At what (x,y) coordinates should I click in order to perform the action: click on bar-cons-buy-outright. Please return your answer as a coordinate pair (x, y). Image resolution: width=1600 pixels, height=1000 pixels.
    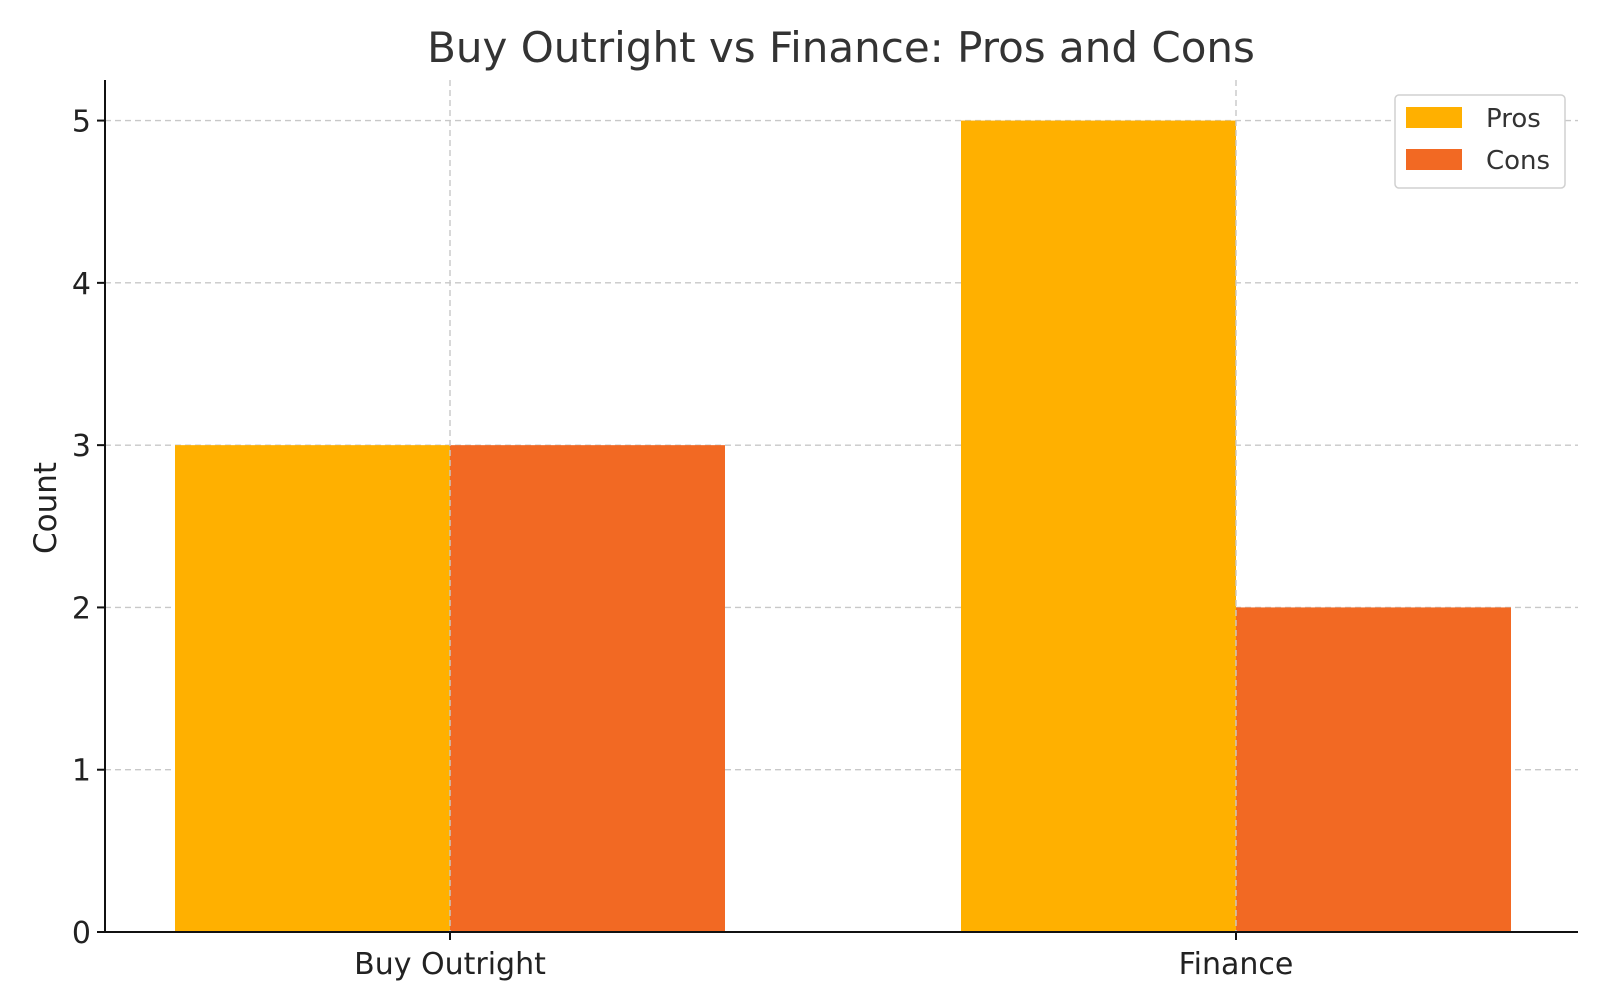
    Looking at the image, I should click on (587, 688).